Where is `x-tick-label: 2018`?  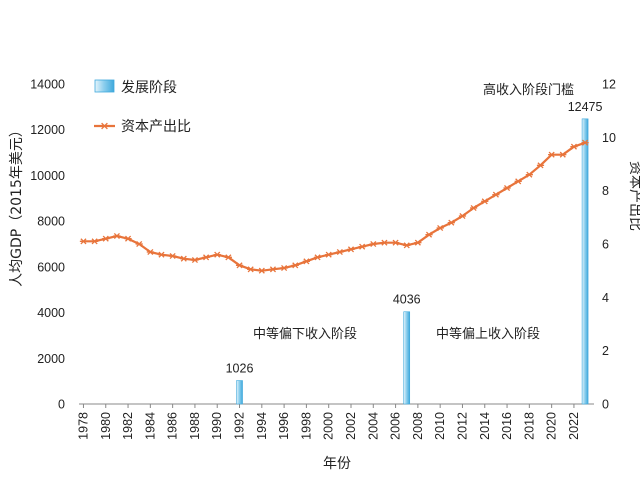 x-tick-label: 2018 is located at coordinates (529, 426).